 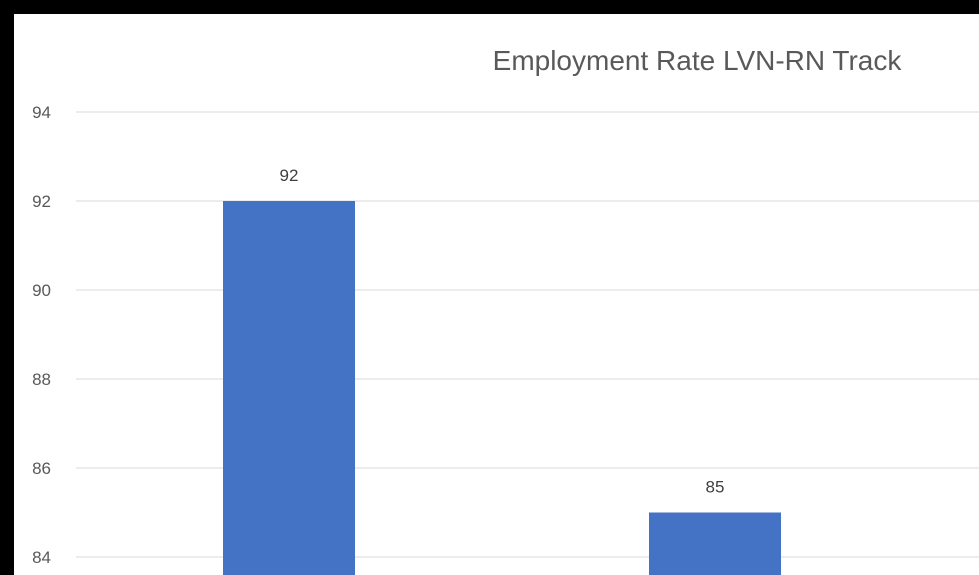 What do you see at coordinates (41, 468) in the screenshot?
I see `y-tick-label: 86` at bounding box center [41, 468].